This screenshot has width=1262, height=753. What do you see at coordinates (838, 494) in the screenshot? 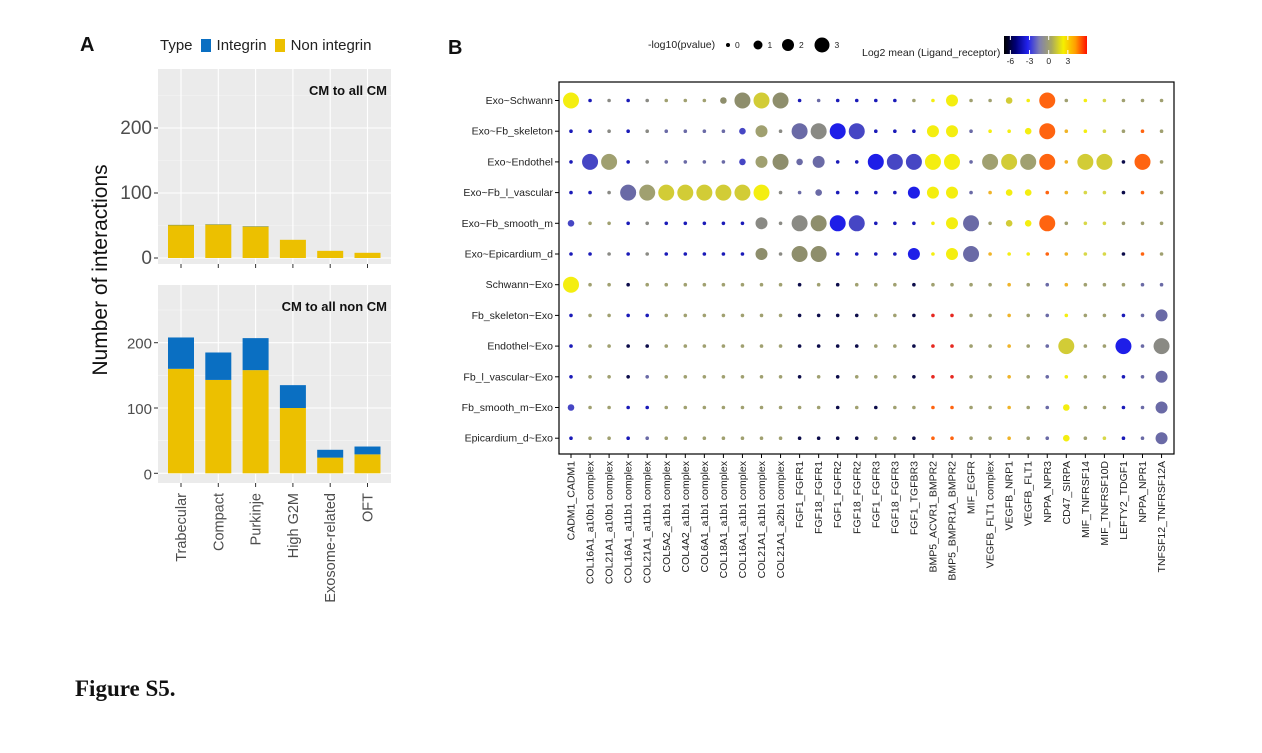
I see `column-label: FGF1_FGFR2` at bounding box center [838, 494].